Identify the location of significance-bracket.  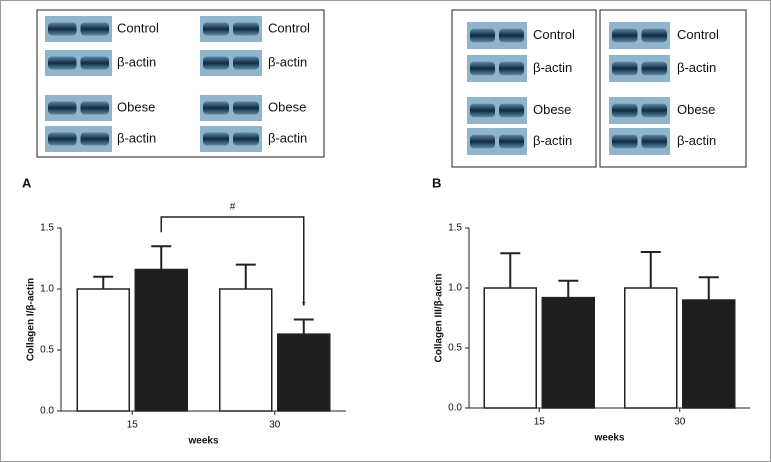
(232, 261).